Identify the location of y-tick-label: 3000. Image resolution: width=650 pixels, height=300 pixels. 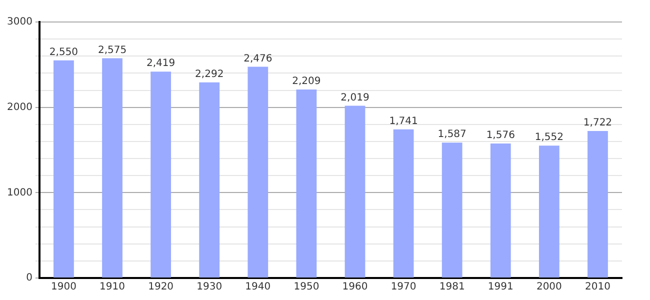
(19, 22).